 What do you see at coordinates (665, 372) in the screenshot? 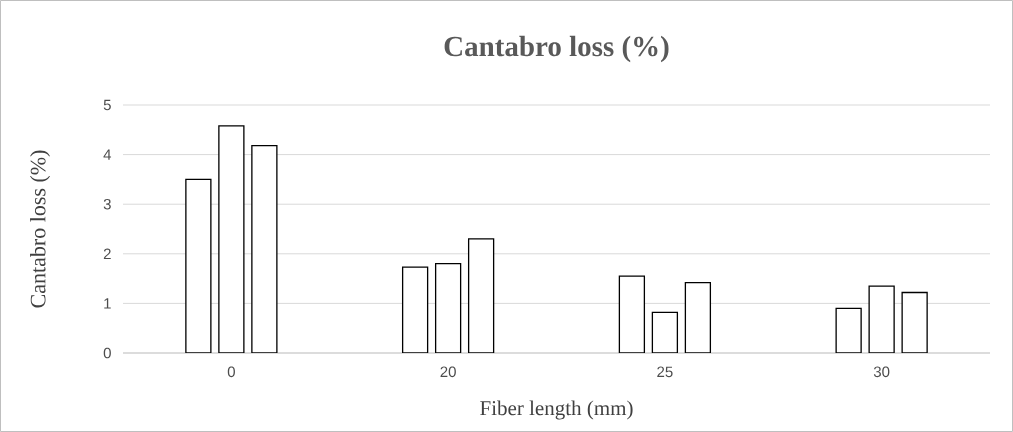
I see `x-tick-label: 25` at bounding box center [665, 372].